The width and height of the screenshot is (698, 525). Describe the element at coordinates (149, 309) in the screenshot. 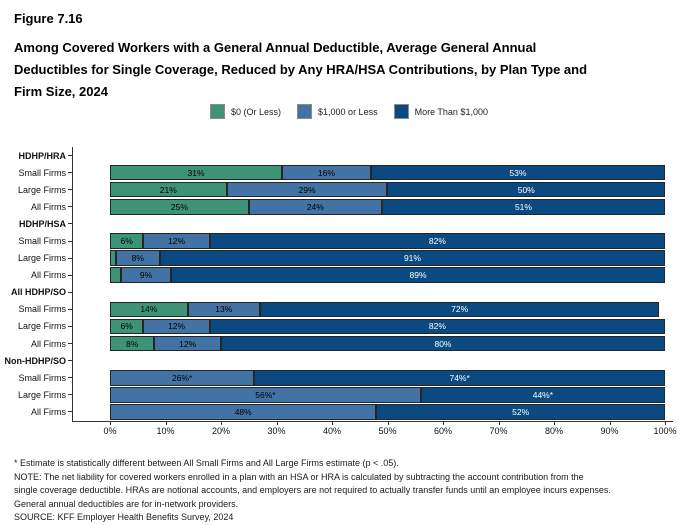

I see `bar-value-label: 14%` at that location.